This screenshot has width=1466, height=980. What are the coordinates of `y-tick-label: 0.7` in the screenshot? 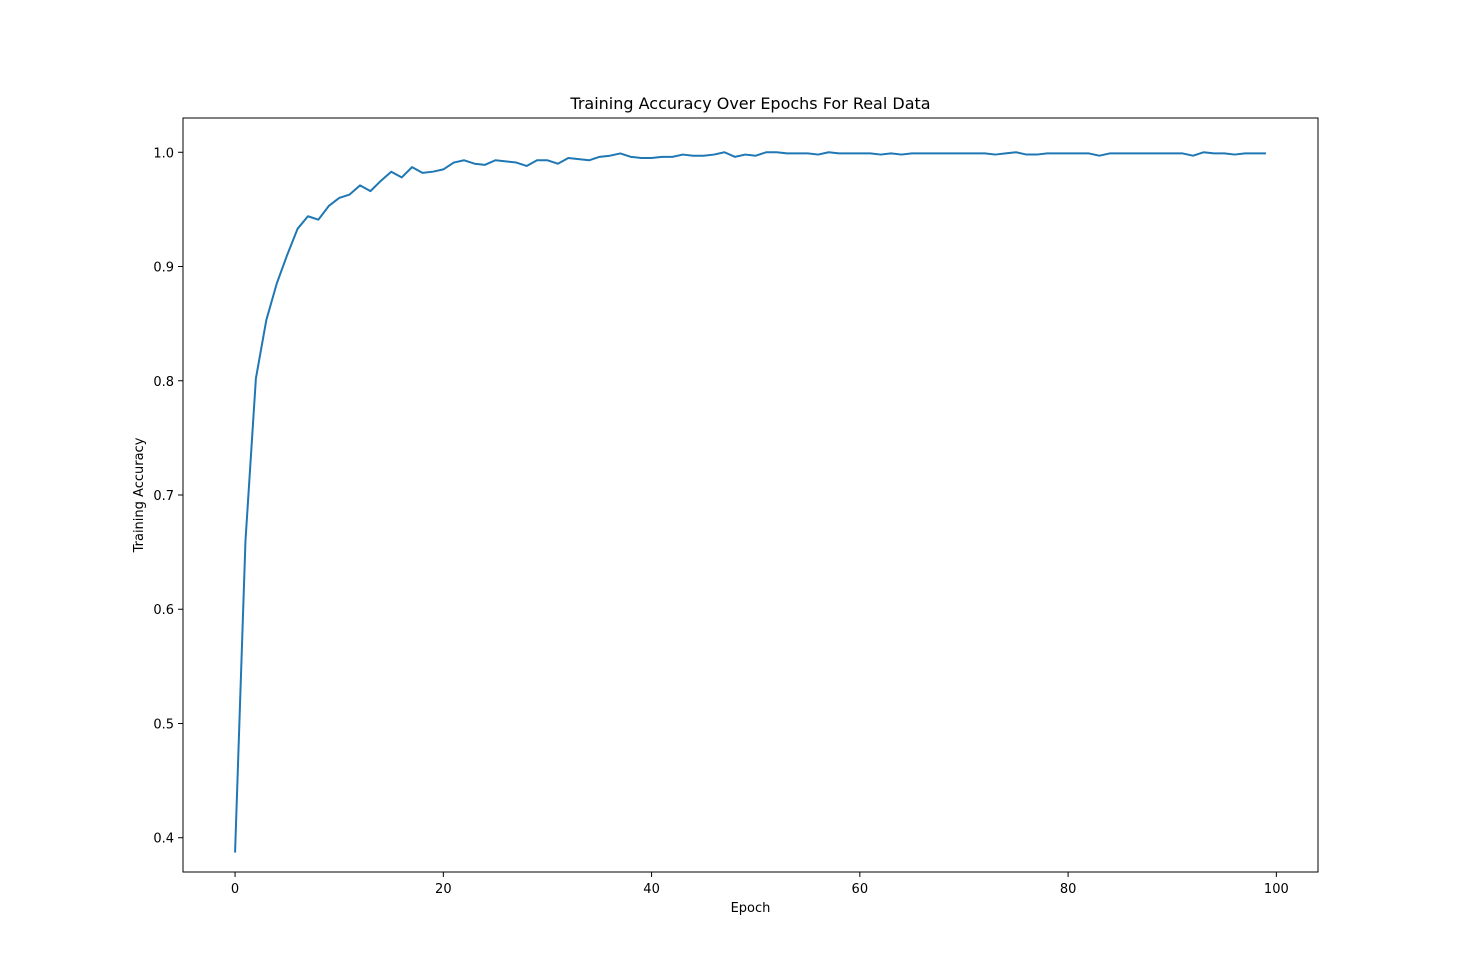 It's located at (163, 496).